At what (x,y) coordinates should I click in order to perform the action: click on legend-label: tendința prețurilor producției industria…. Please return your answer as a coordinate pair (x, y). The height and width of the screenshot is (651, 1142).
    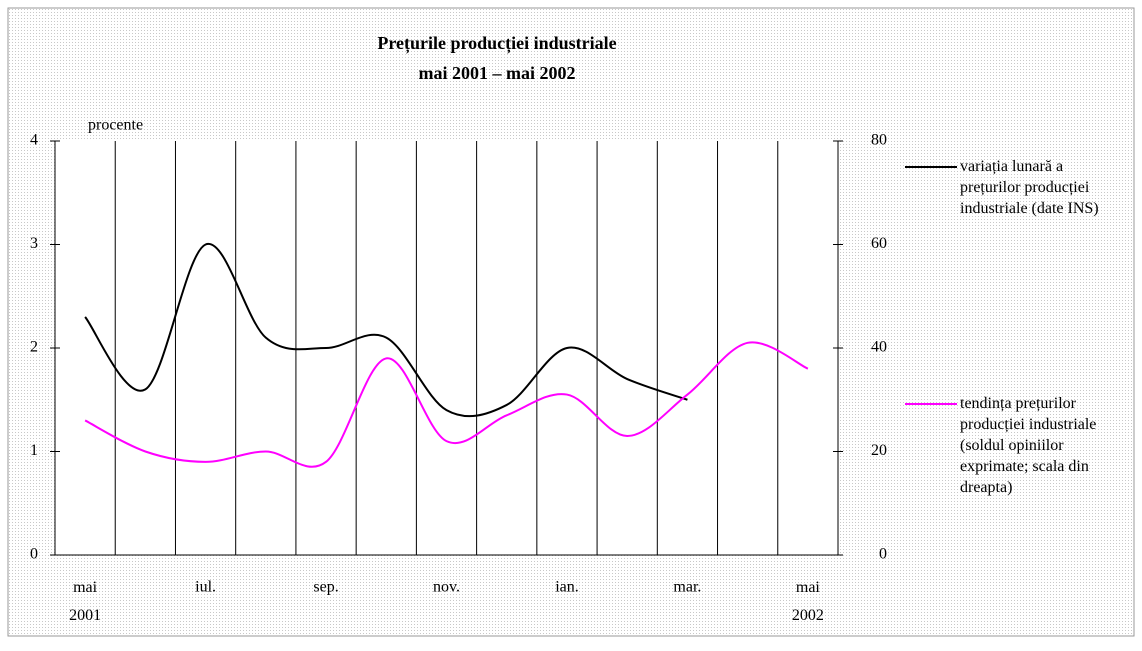
    Looking at the image, I should click on (1028, 445).